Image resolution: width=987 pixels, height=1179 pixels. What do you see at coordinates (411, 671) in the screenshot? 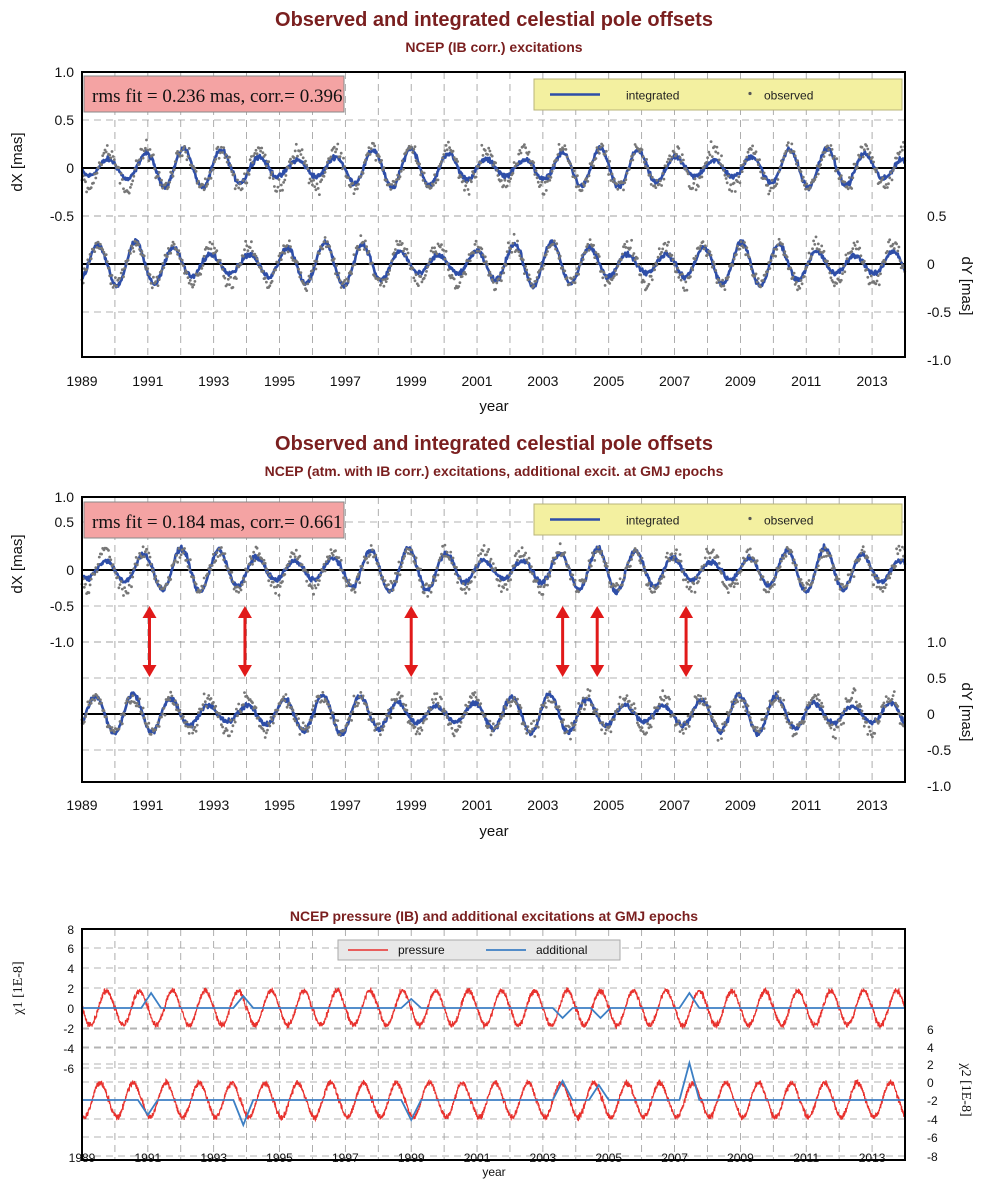
I see `gmj-arrowhead-down` at bounding box center [411, 671].